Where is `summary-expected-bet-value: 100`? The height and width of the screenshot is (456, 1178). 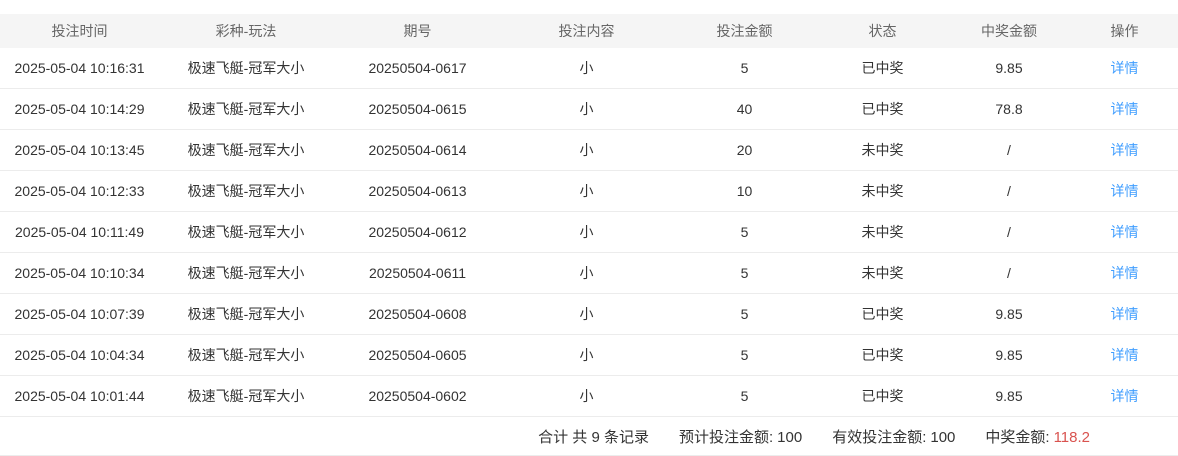
summary-expected-bet-value: 100 is located at coordinates (790, 437).